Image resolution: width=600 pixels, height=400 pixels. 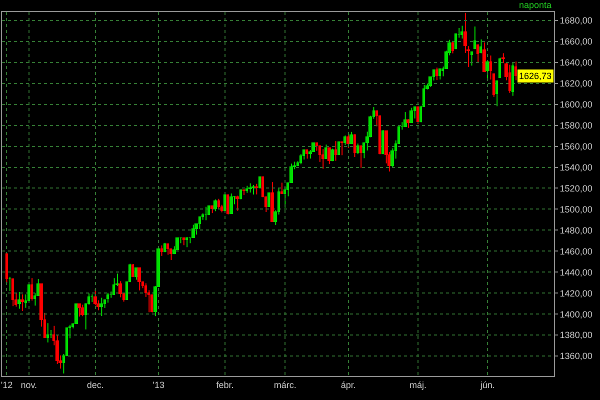 I want to click on x-tick-label: máj., so click(x=417, y=385).